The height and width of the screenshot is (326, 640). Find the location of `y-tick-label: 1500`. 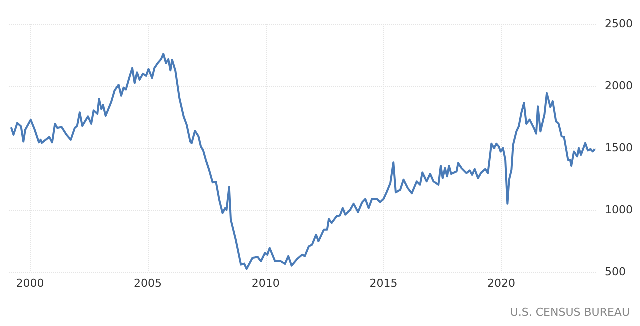

y-tick-label: 1500 is located at coordinates (619, 148).